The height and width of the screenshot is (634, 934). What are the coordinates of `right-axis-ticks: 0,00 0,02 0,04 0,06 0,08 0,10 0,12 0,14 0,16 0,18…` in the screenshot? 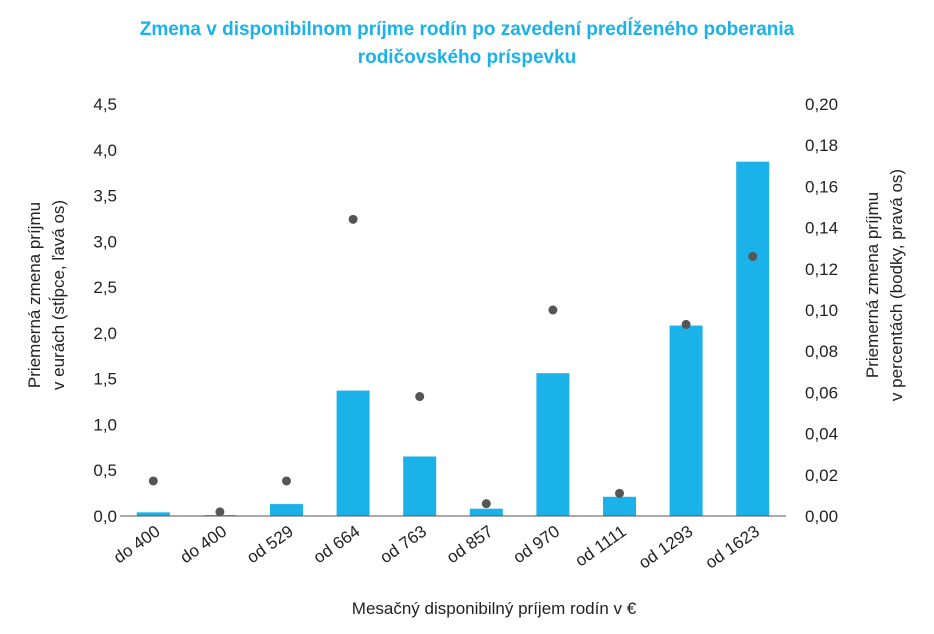 It's located at (821, 310).